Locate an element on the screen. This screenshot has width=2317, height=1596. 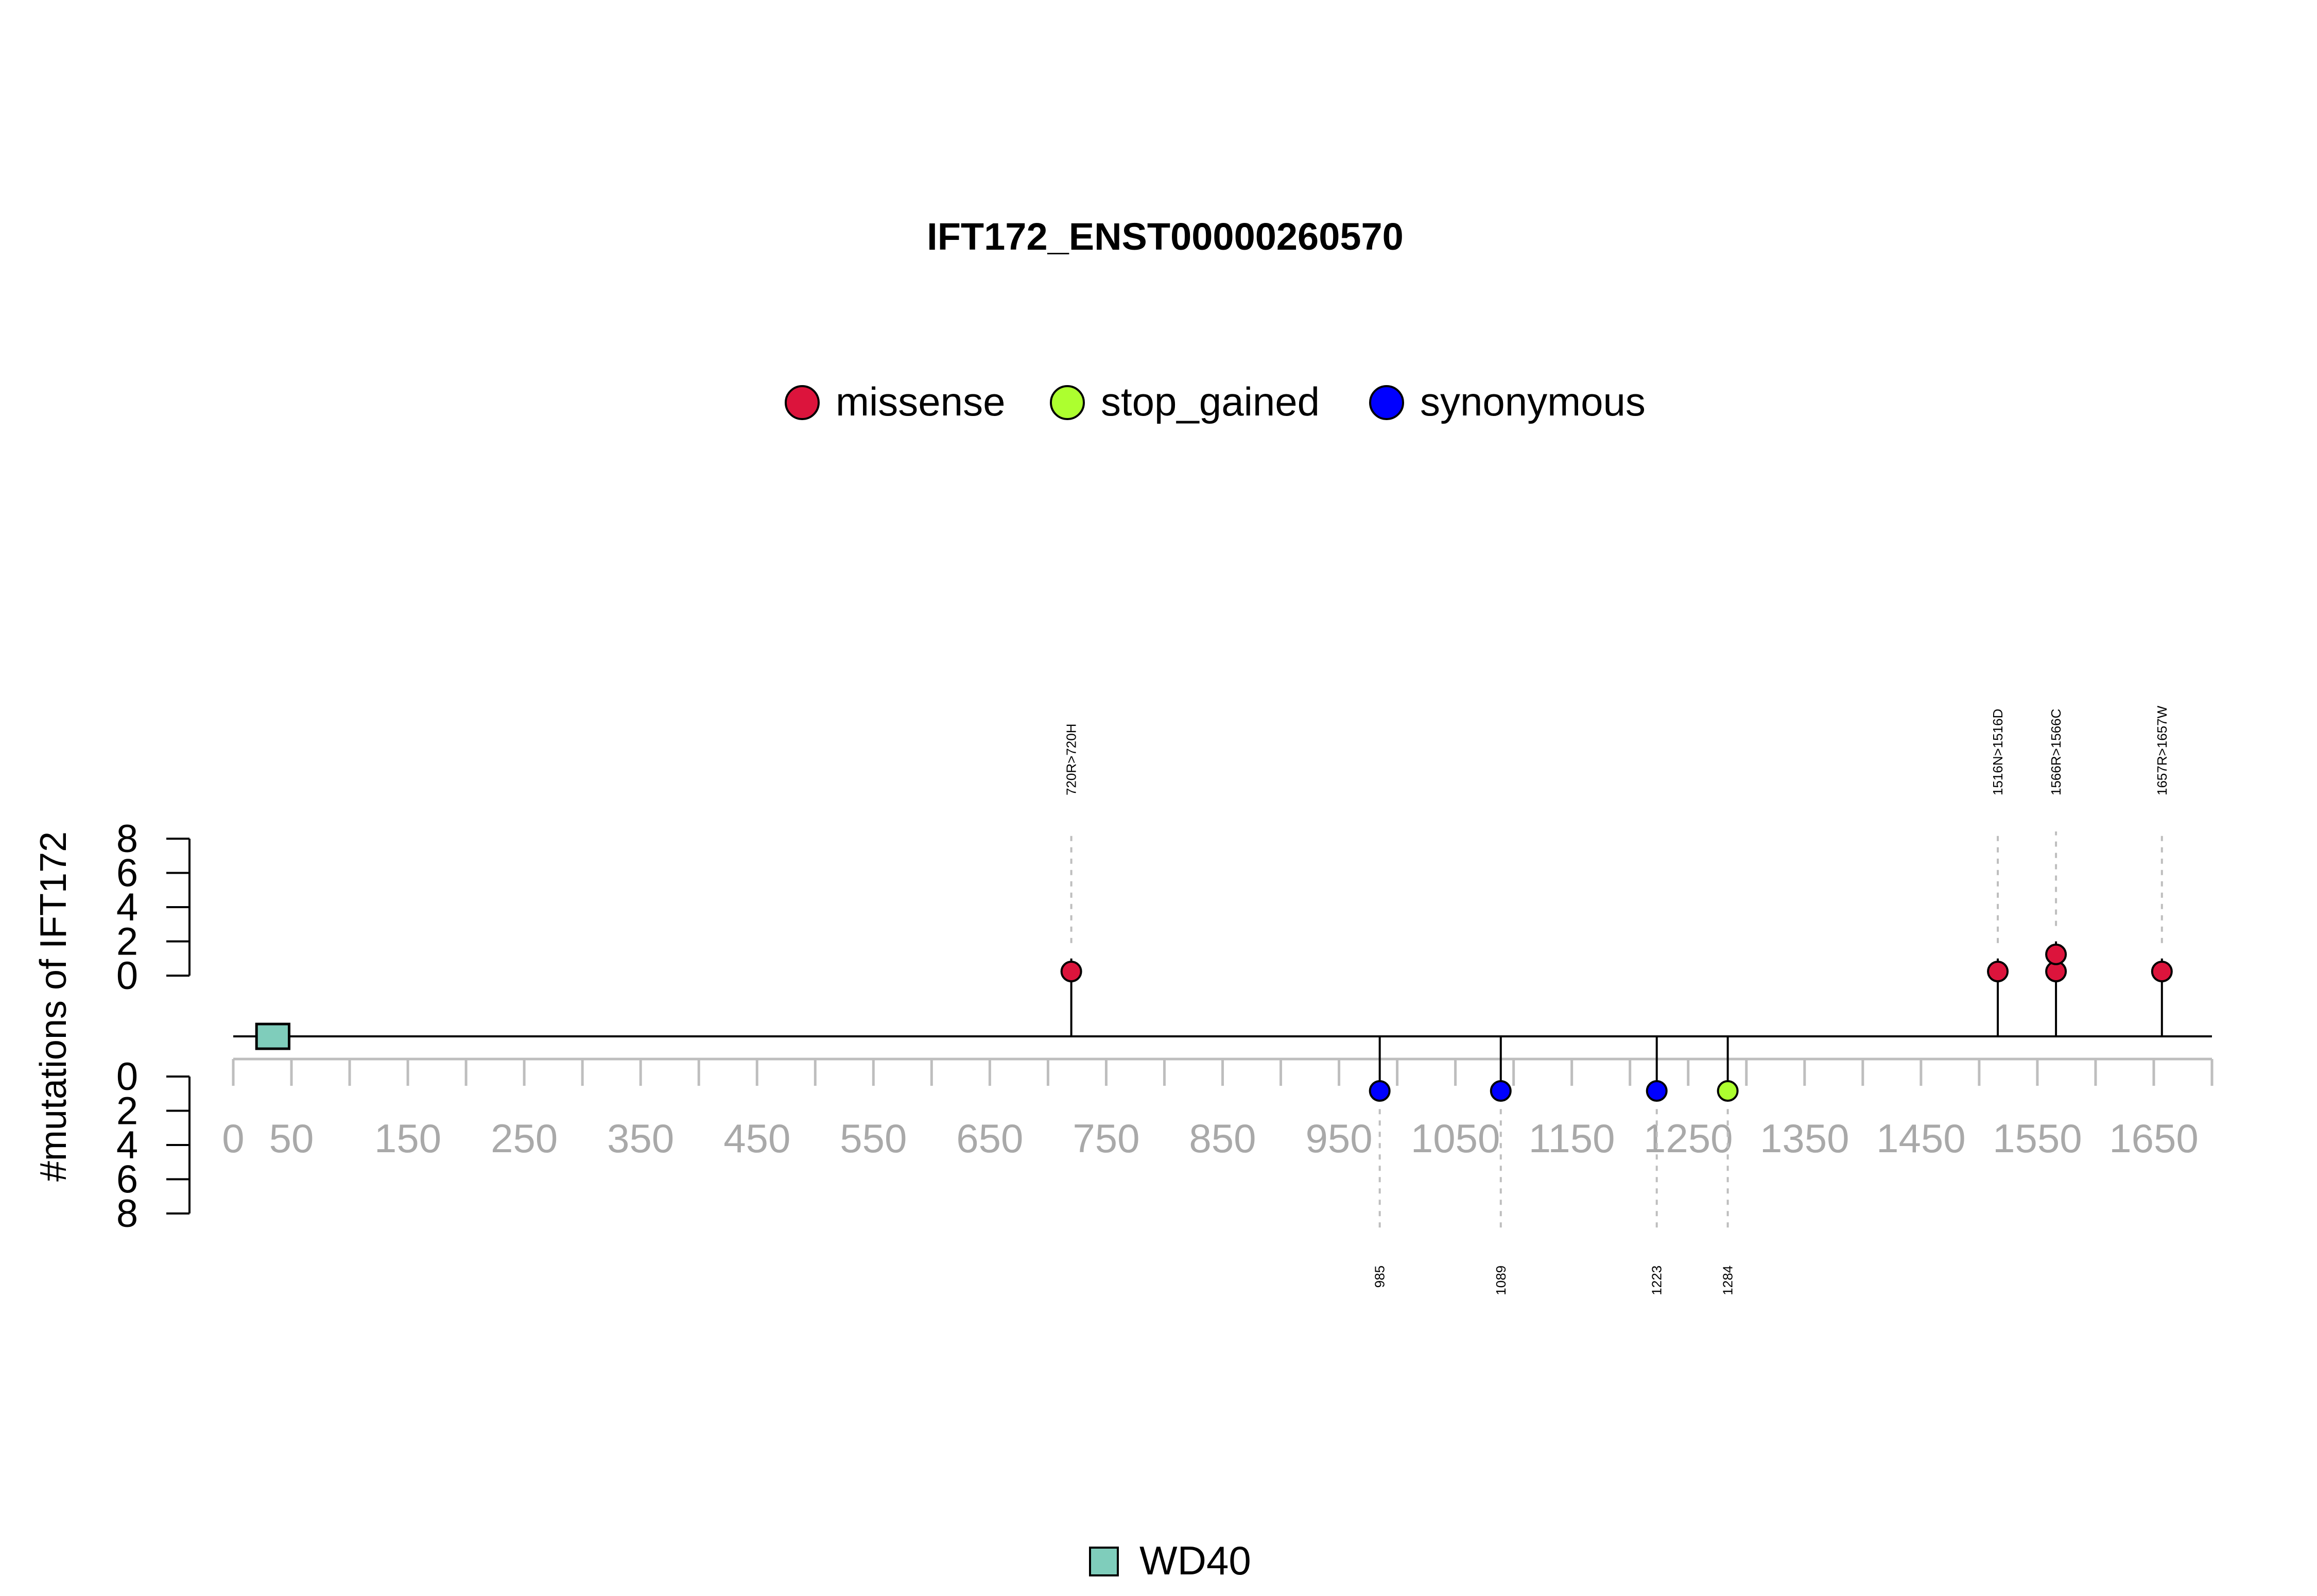
x-tick-label-1450: 1450 is located at coordinates (1921, 1139).